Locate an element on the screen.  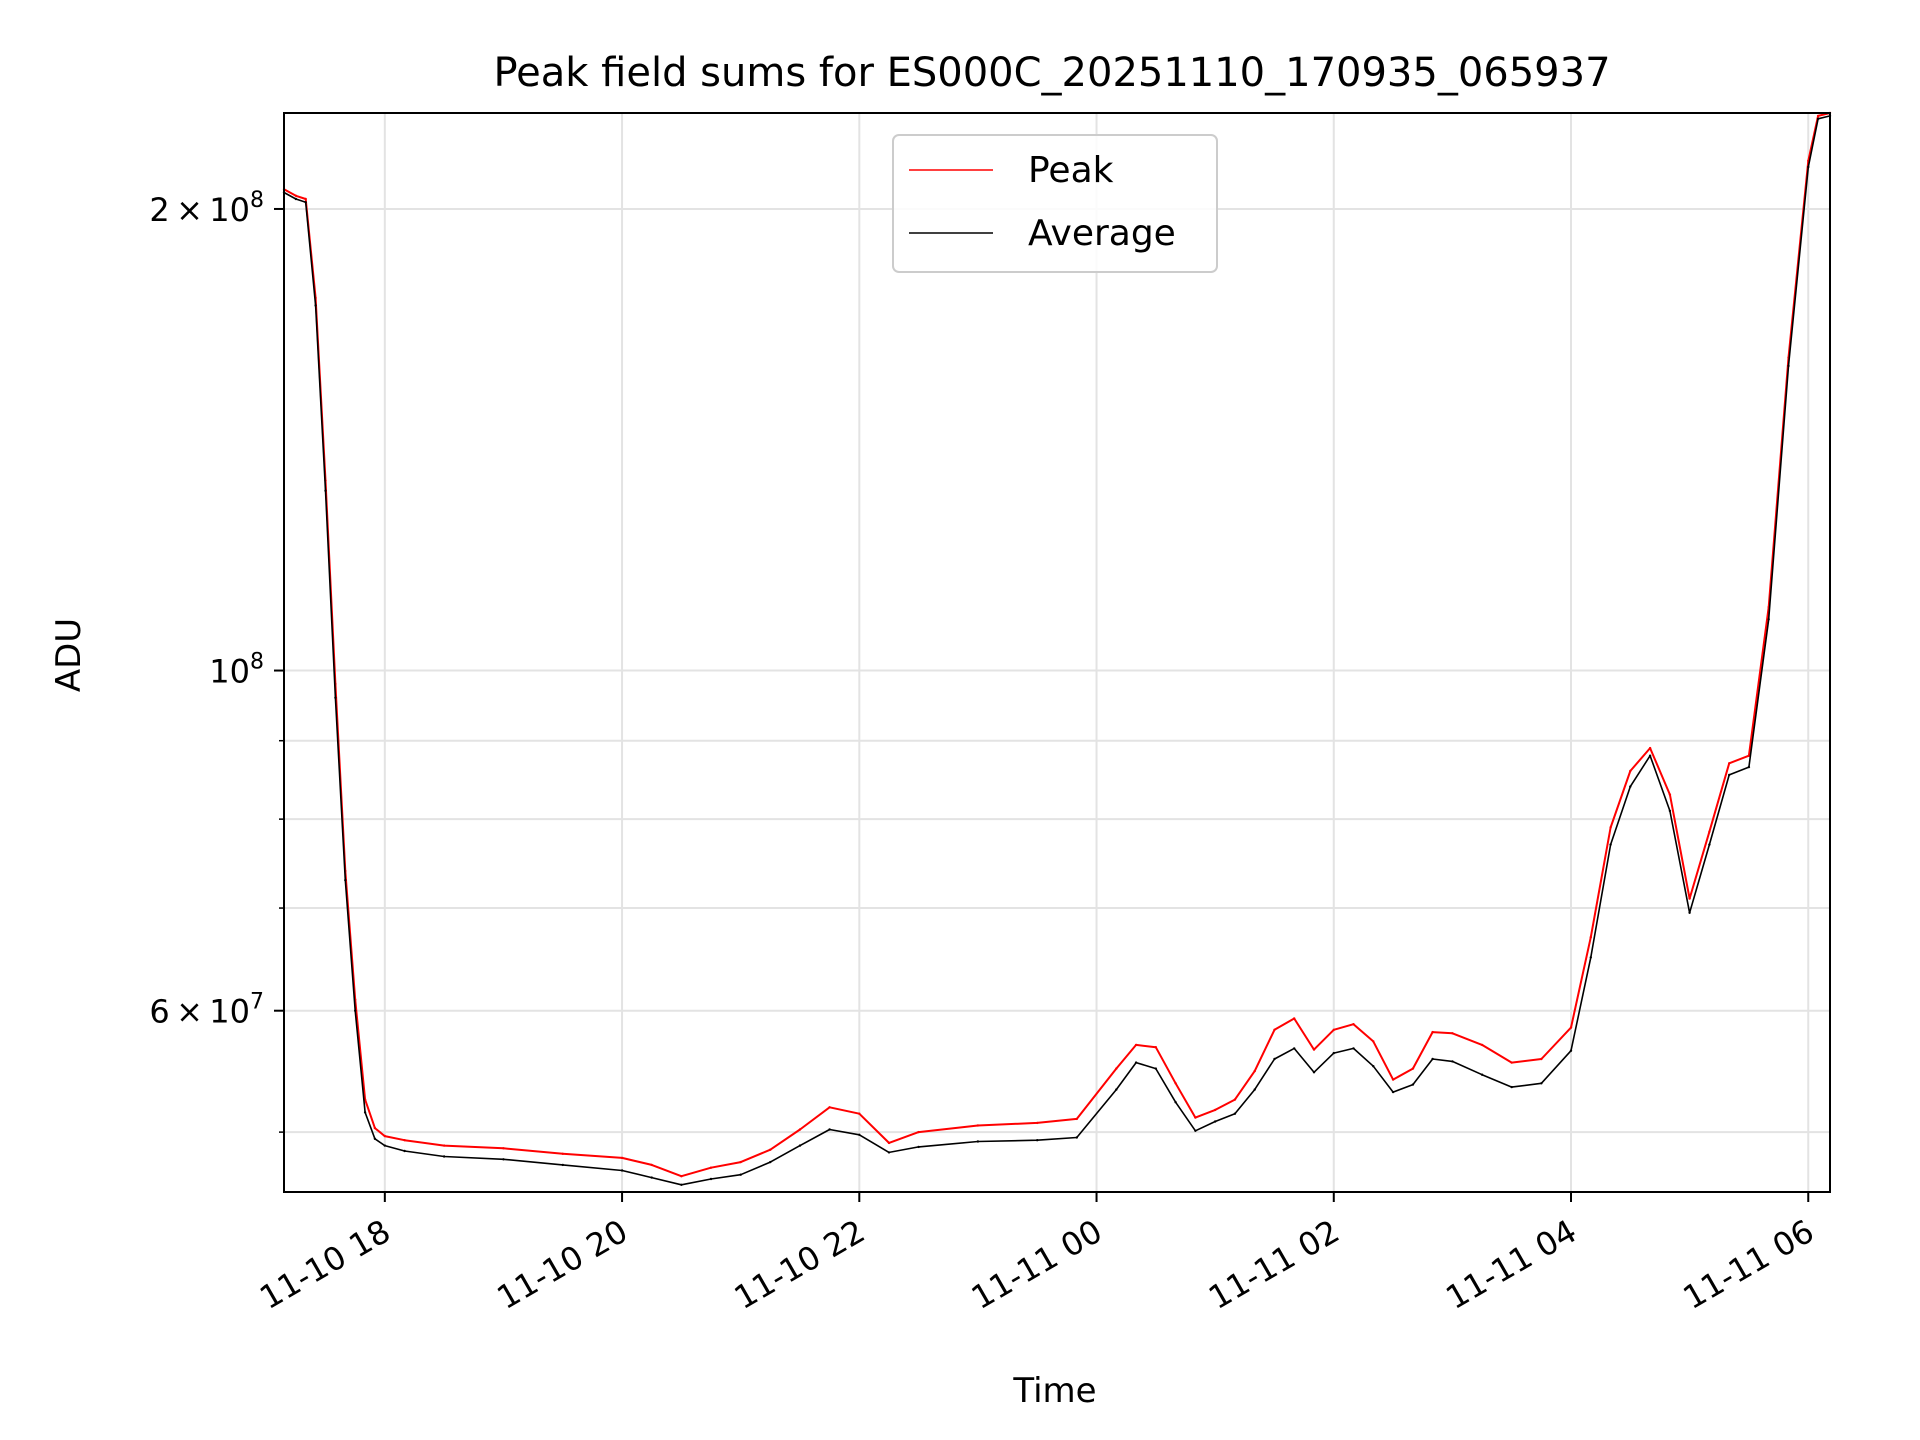
x-axis-label: Time is located at coordinates (1054, 1391).